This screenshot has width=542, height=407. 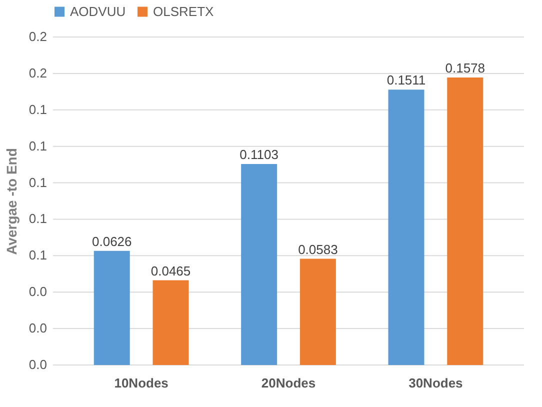 I want to click on data-label: 0.1578, so click(x=465, y=68).